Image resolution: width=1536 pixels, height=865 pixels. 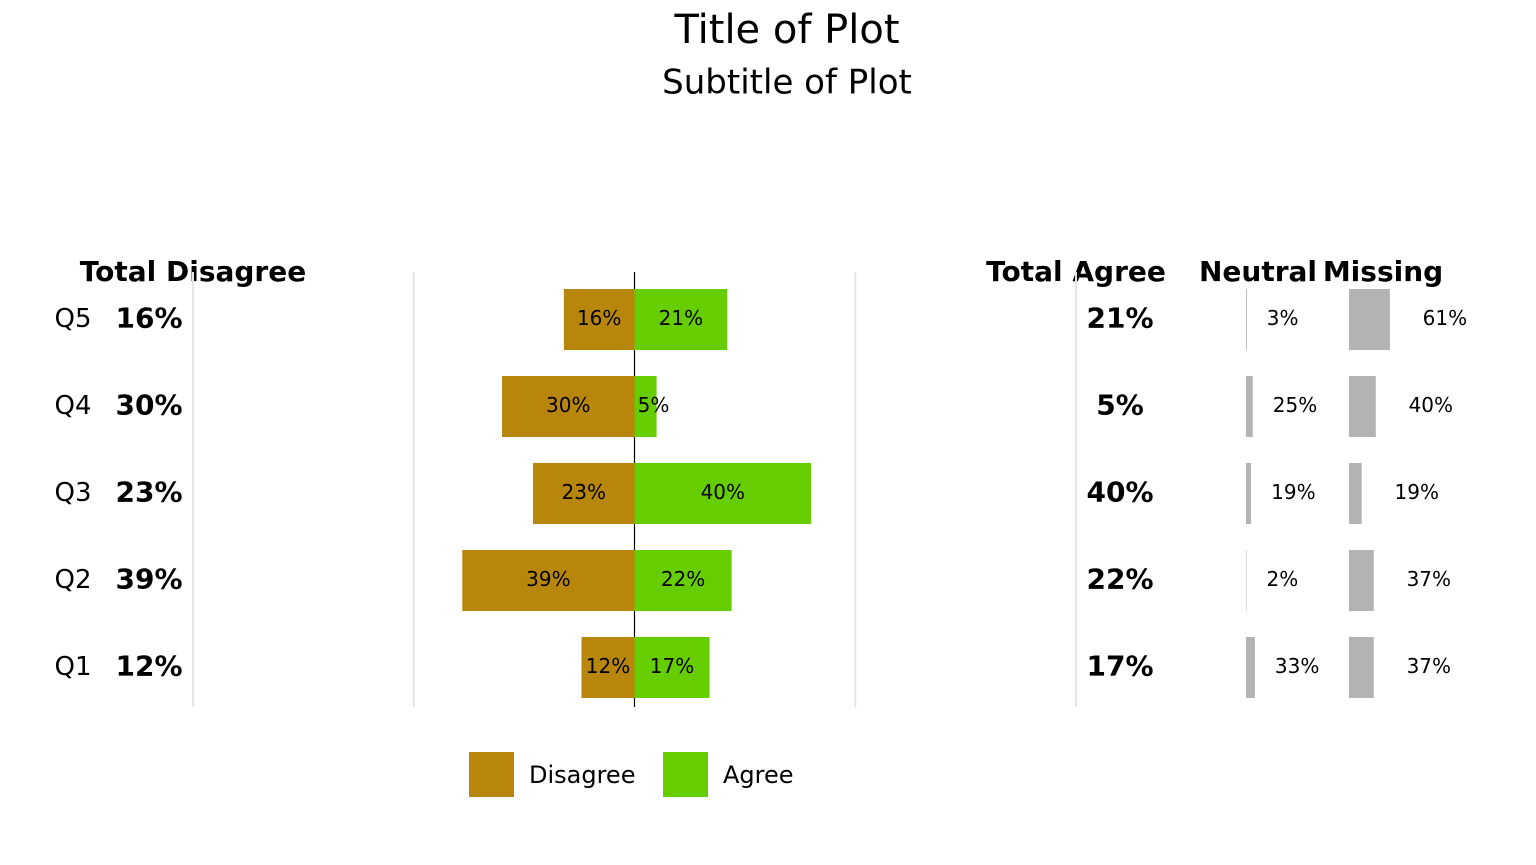 I want to click on data-label: 39%, so click(x=548, y=579).